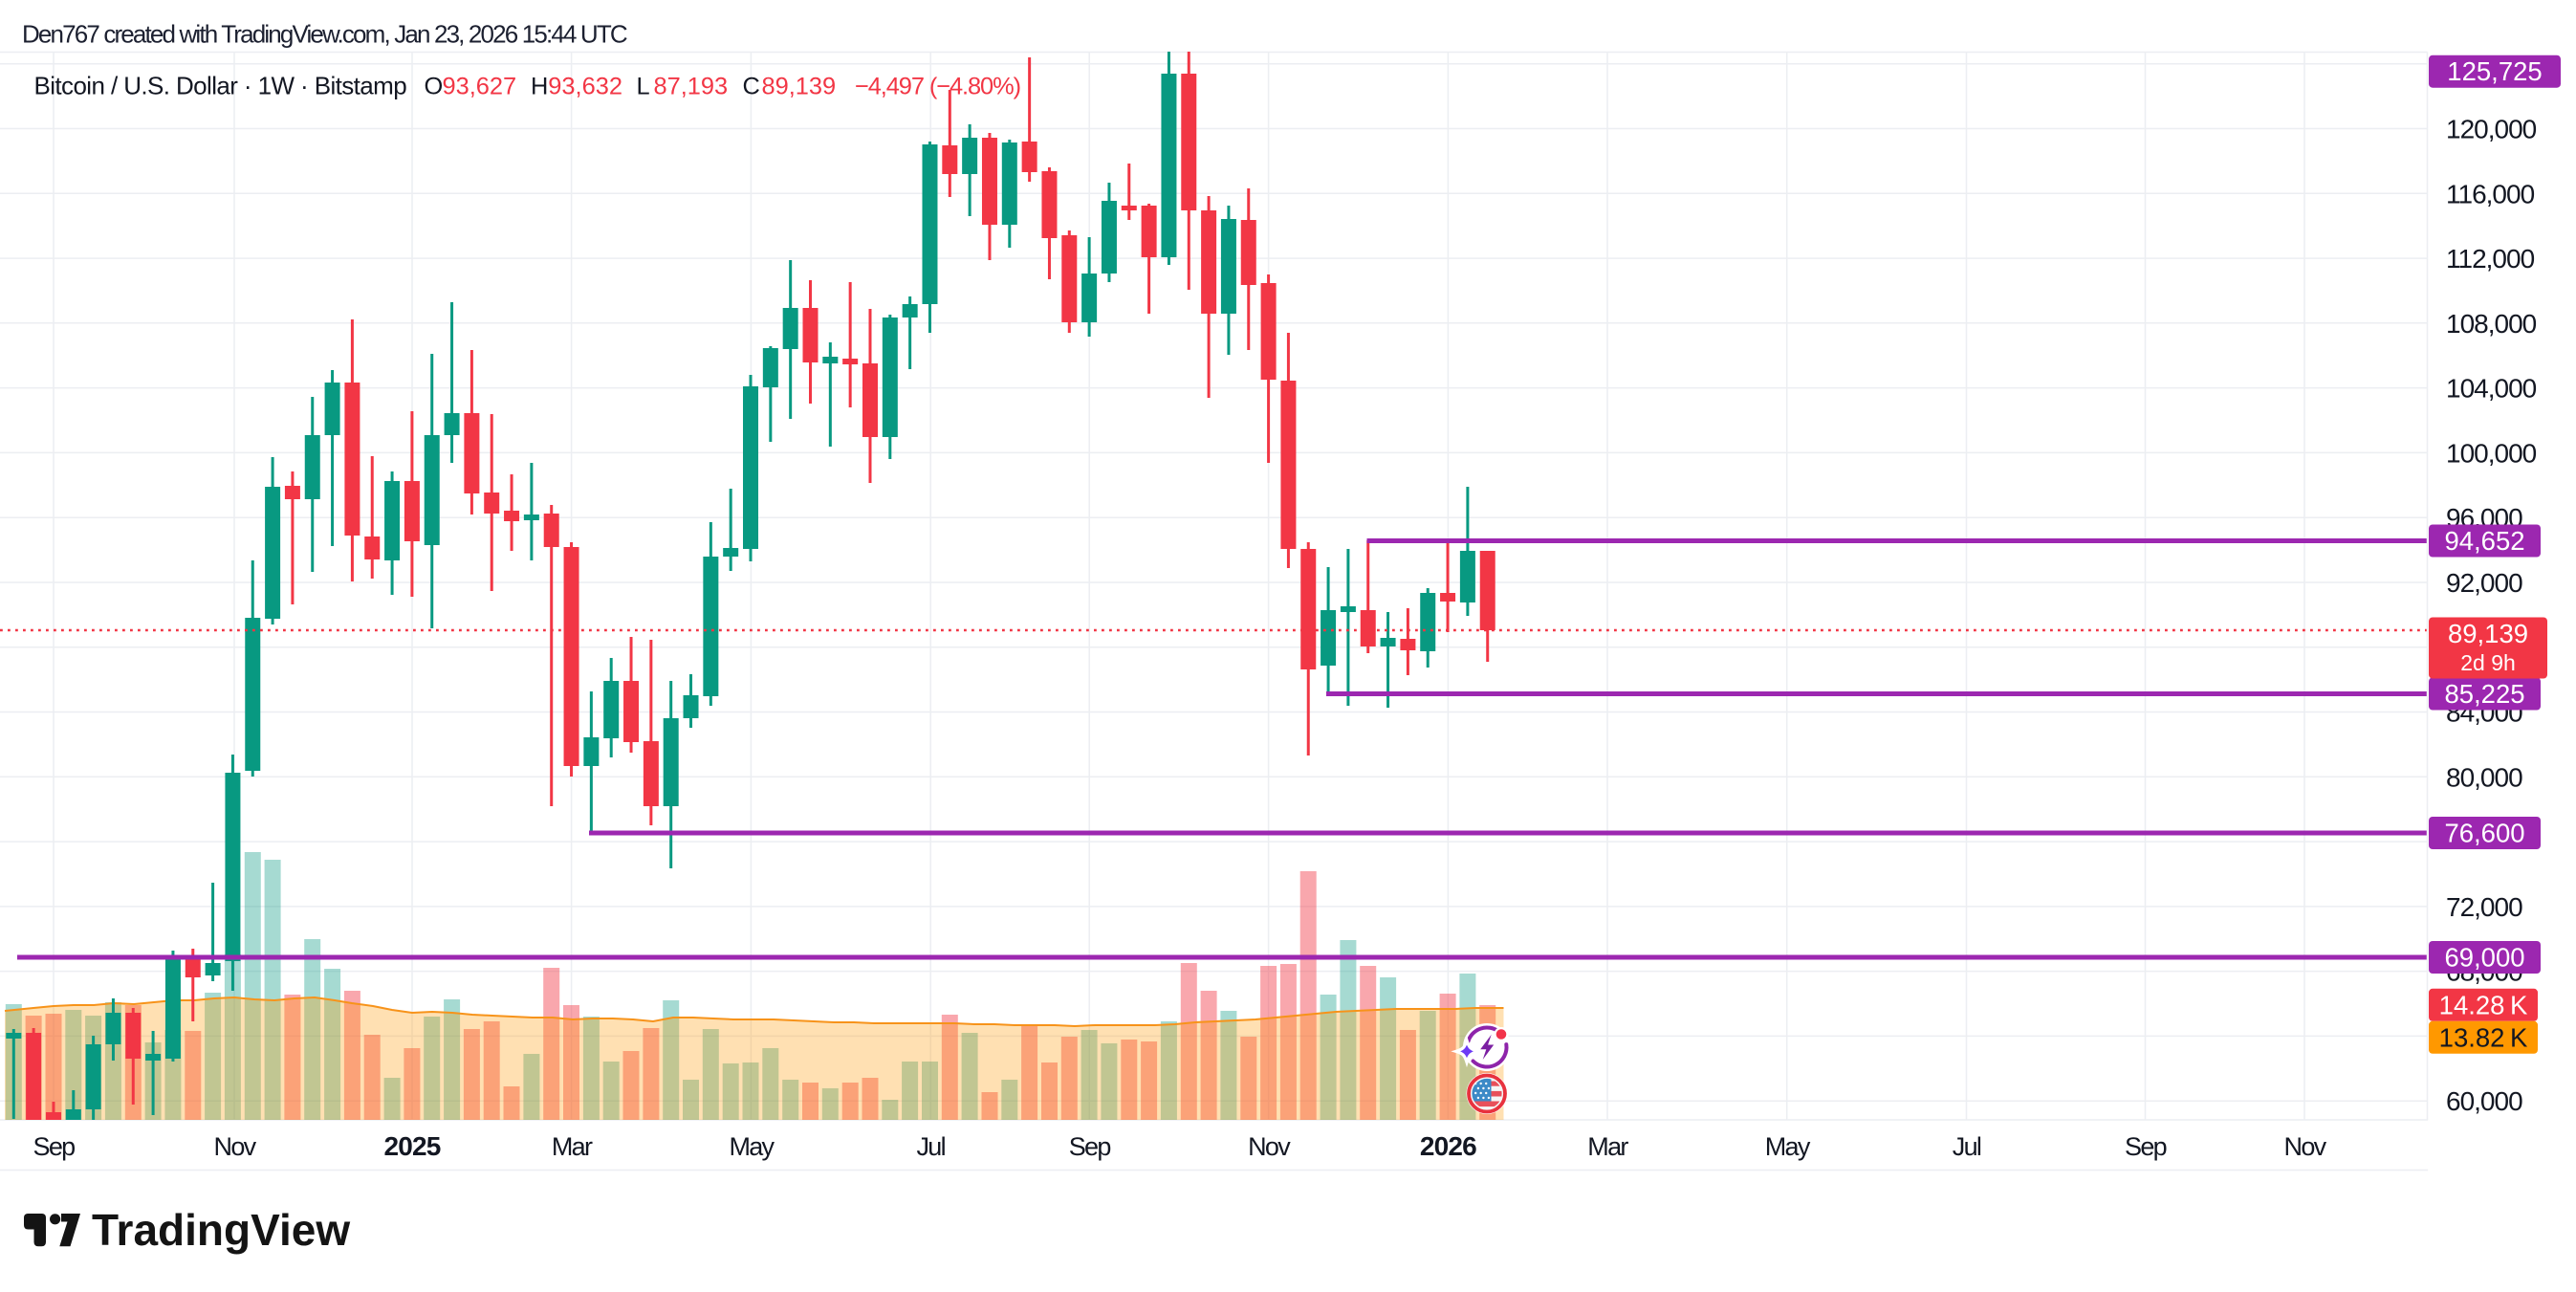 This screenshot has height=1292, width=2576. What do you see at coordinates (1448, 1146) in the screenshot?
I see `svg-text: 2026` at bounding box center [1448, 1146].